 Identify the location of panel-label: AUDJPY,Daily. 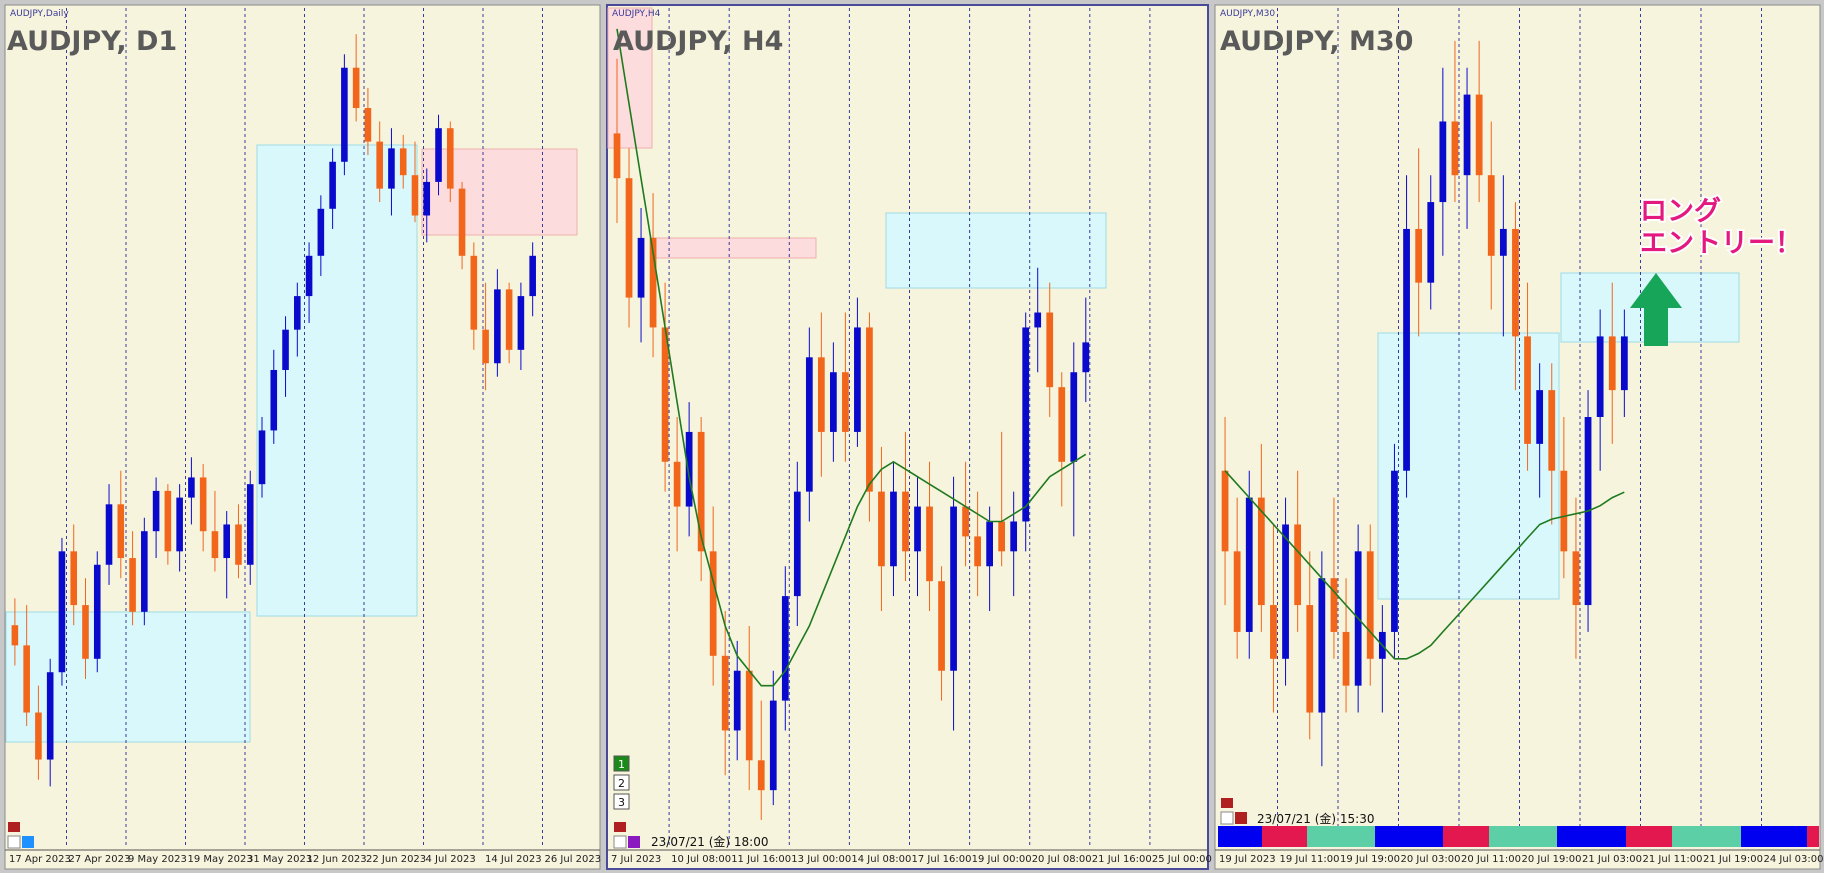
(39, 14).